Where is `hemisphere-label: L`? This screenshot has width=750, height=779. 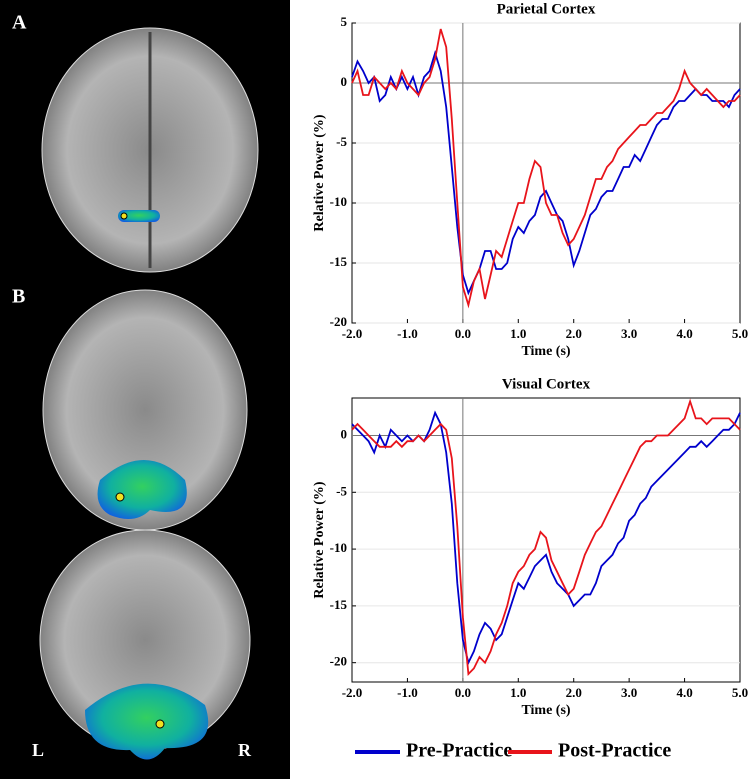
hemisphere-label: L is located at coordinates (38, 750).